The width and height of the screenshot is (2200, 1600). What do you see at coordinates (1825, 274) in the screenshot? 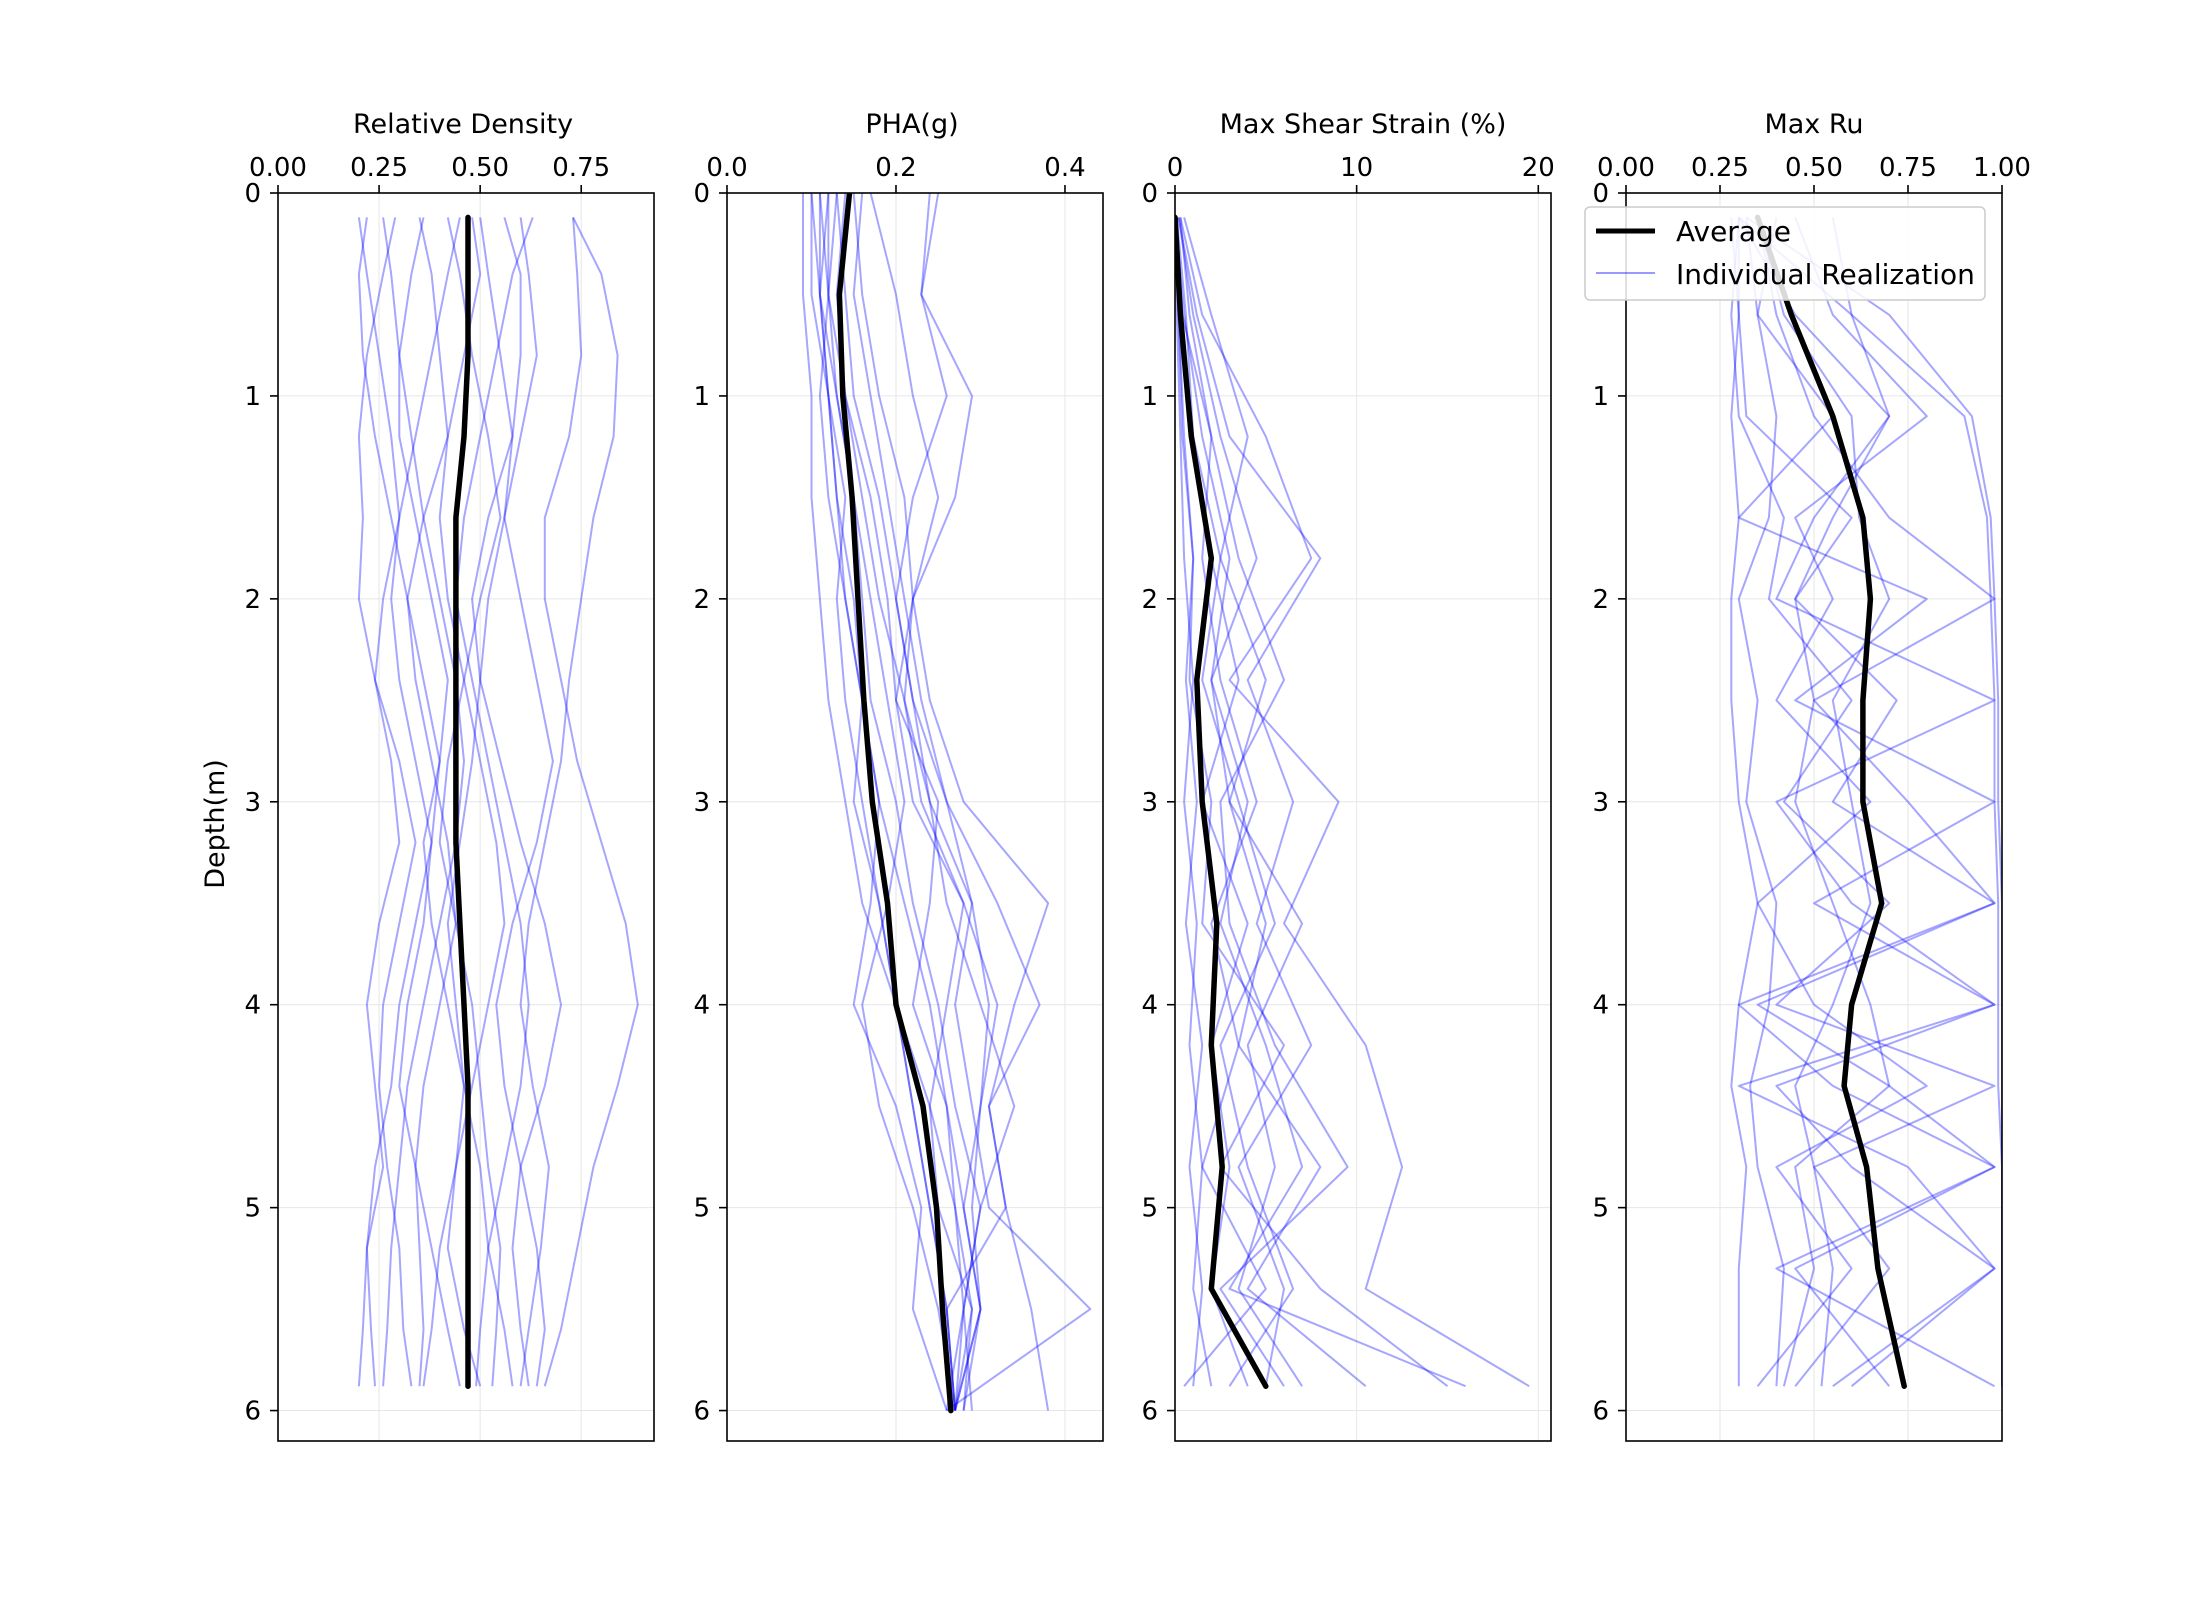
I see `legend-realization-label: Individual Realization` at bounding box center [1825, 274].